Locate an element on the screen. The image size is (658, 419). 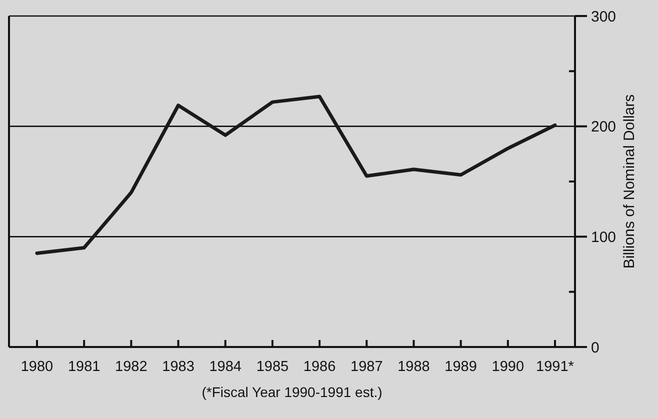
text: (*Fiscal Year 1990-1991 est.) is located at coordinates (292, 392).